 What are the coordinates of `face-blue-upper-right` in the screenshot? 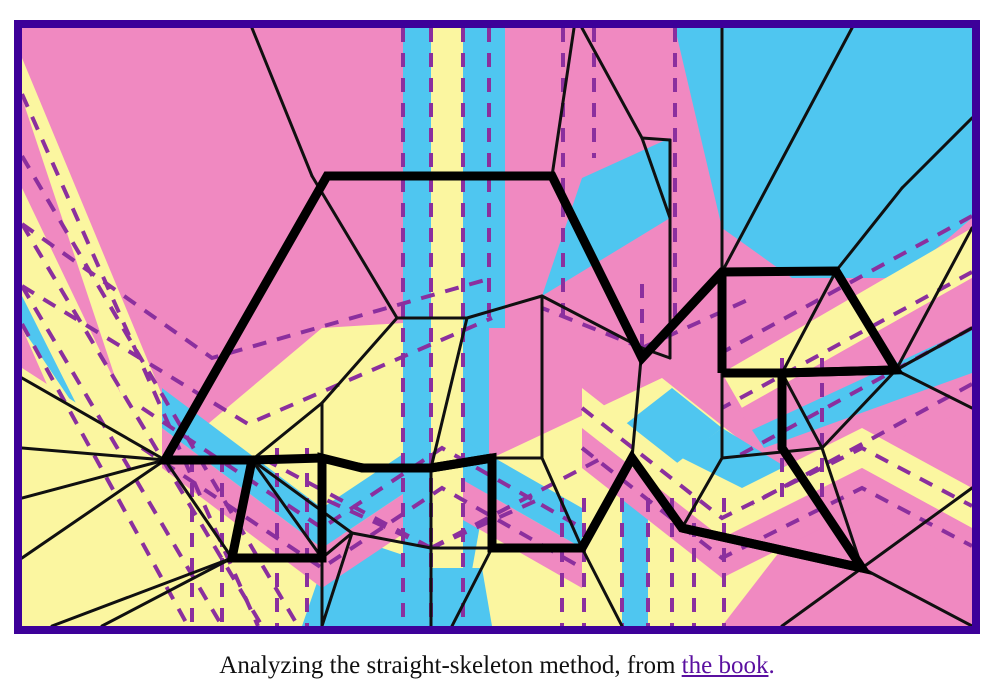 It's located at (823, 153).